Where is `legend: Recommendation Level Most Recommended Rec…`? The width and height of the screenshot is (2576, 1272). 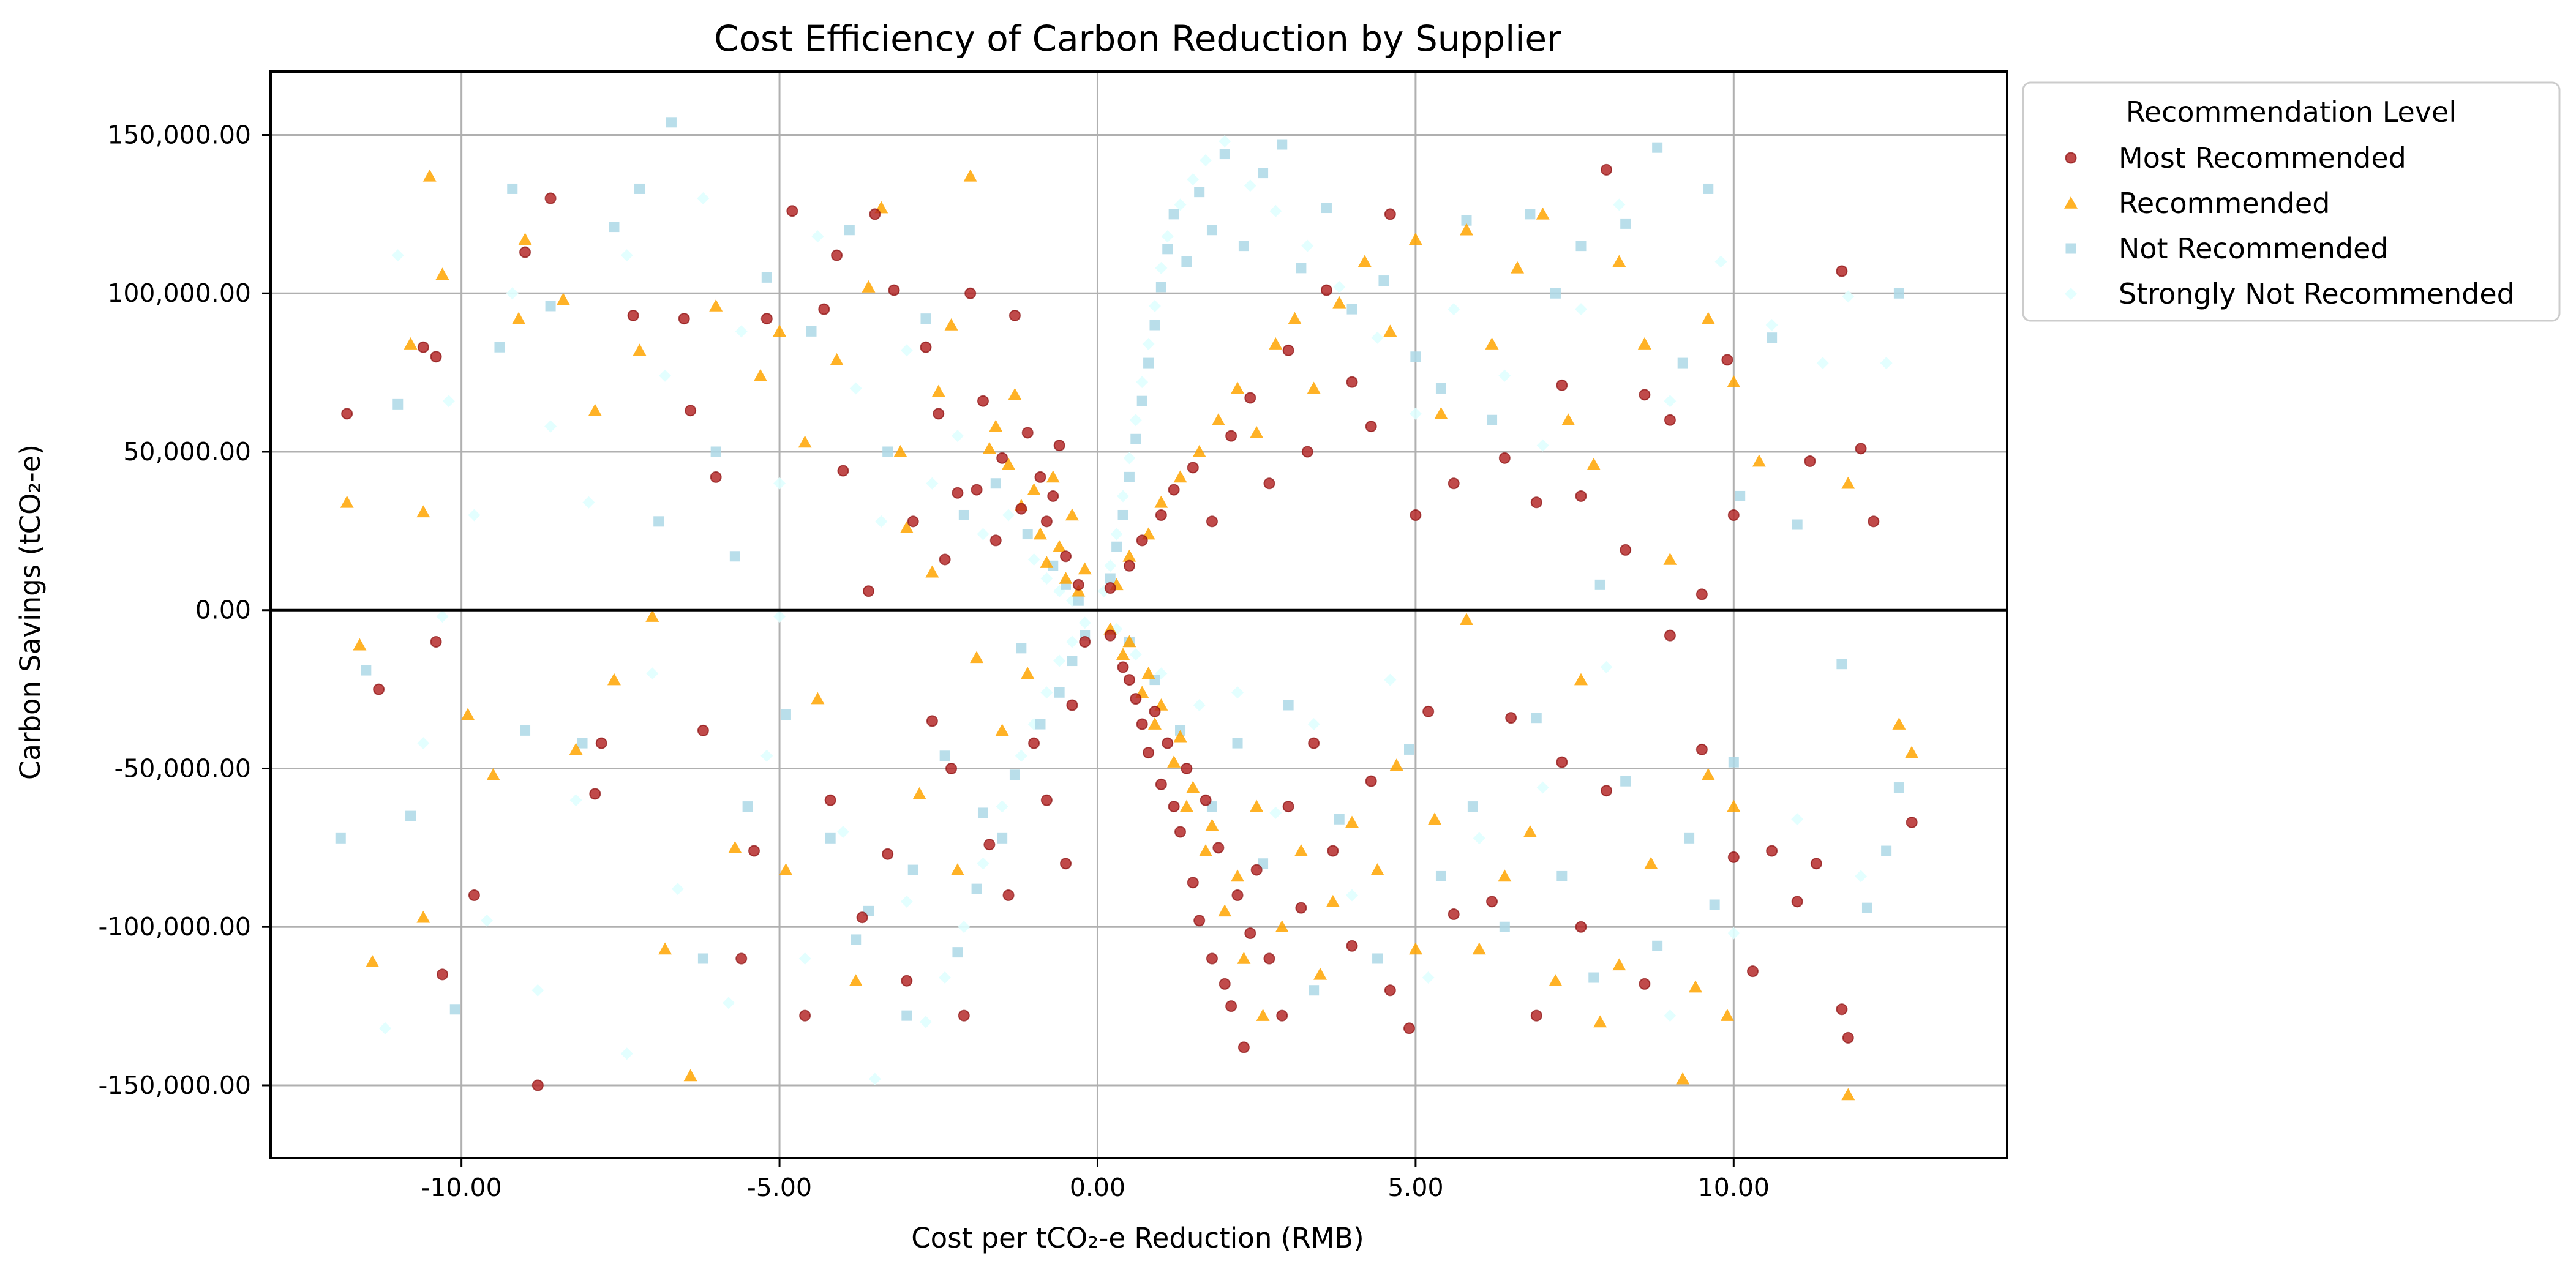 legend: Recommendation Level Most Recommended Rec… is located at coordinates (2291, 201).